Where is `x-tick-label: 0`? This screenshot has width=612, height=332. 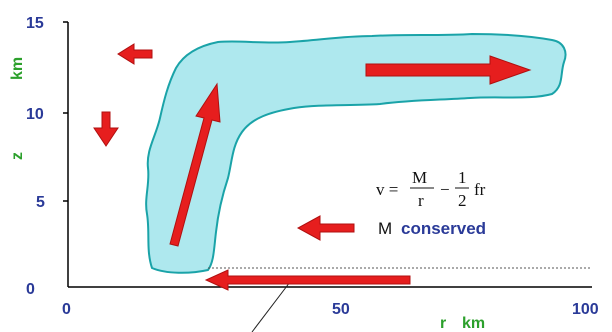 x-tick-label: 0 is located at coordinates (66, 309).